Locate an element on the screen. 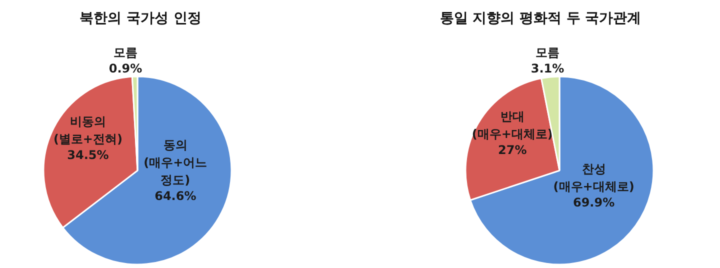 The height and width of the screenshot is (268, 720). data-label: 3.1% is located at coordinates (547, 69).